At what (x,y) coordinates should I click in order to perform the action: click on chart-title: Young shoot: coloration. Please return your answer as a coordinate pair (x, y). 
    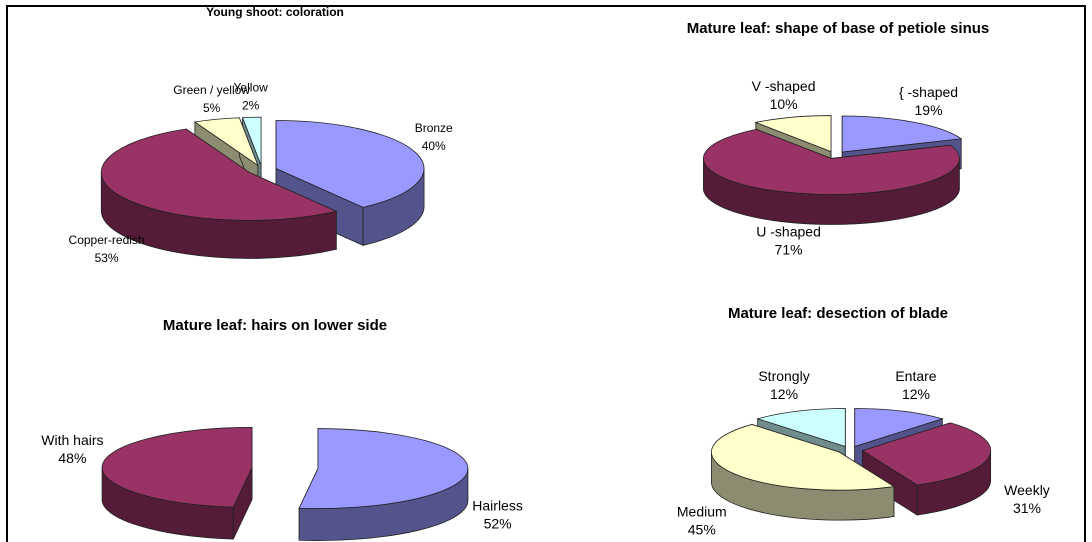
    Looking at the image, I should click on (275, 12).